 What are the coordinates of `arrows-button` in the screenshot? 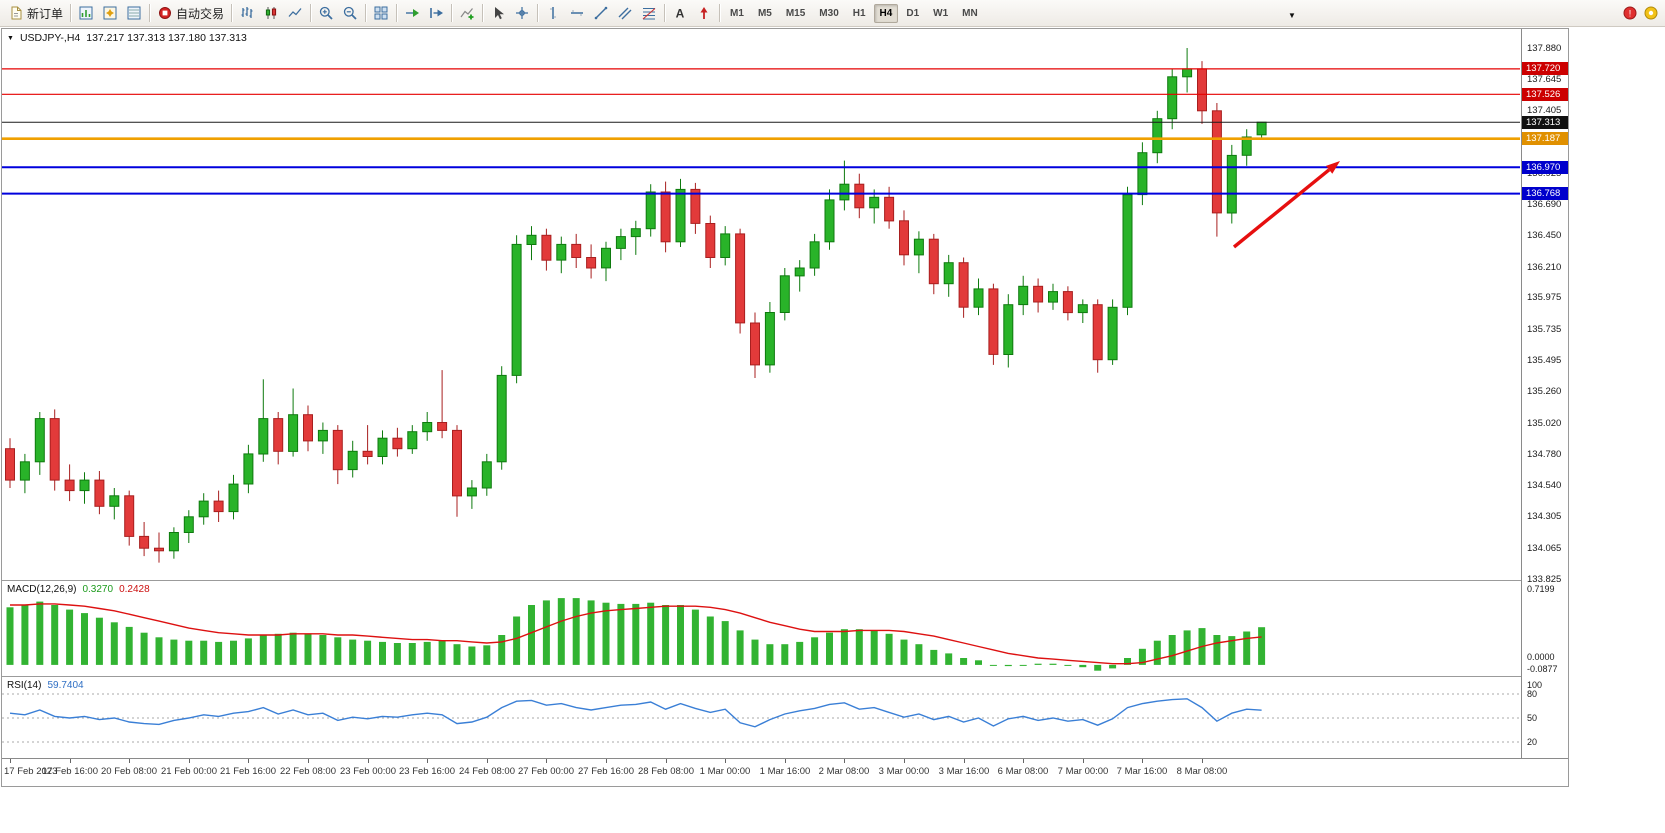 It's located at (704, 13).